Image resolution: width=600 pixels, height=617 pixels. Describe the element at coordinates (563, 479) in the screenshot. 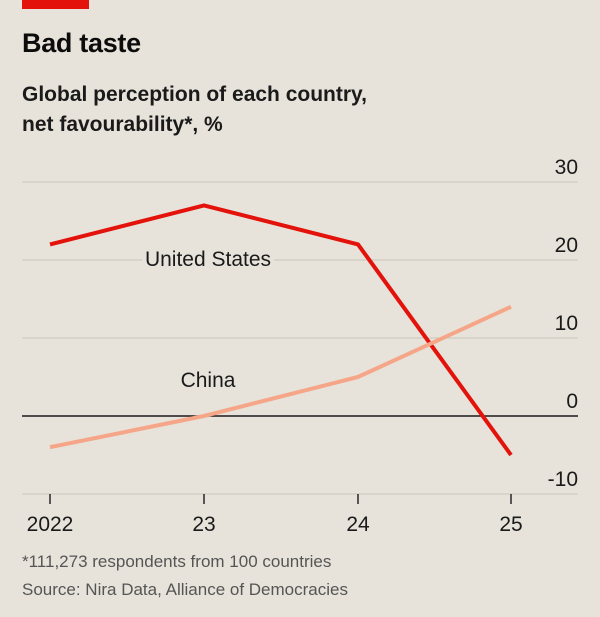

I see `y-tick-label: -10` at that location.